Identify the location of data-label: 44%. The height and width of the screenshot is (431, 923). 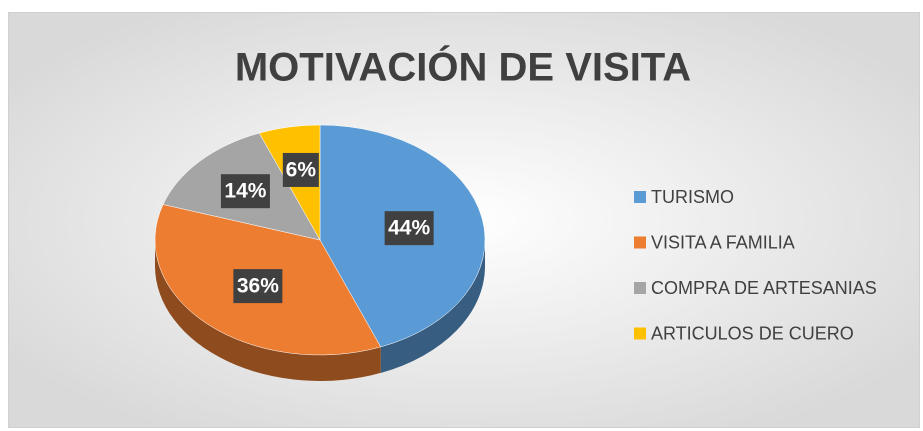
(409, 228).